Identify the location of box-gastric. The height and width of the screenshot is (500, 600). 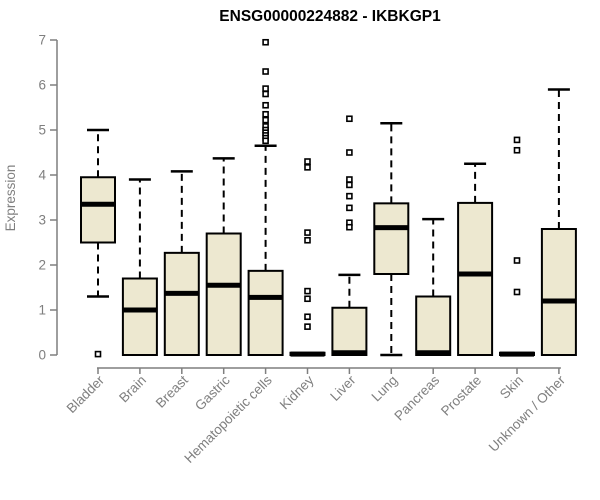
(223, 256).